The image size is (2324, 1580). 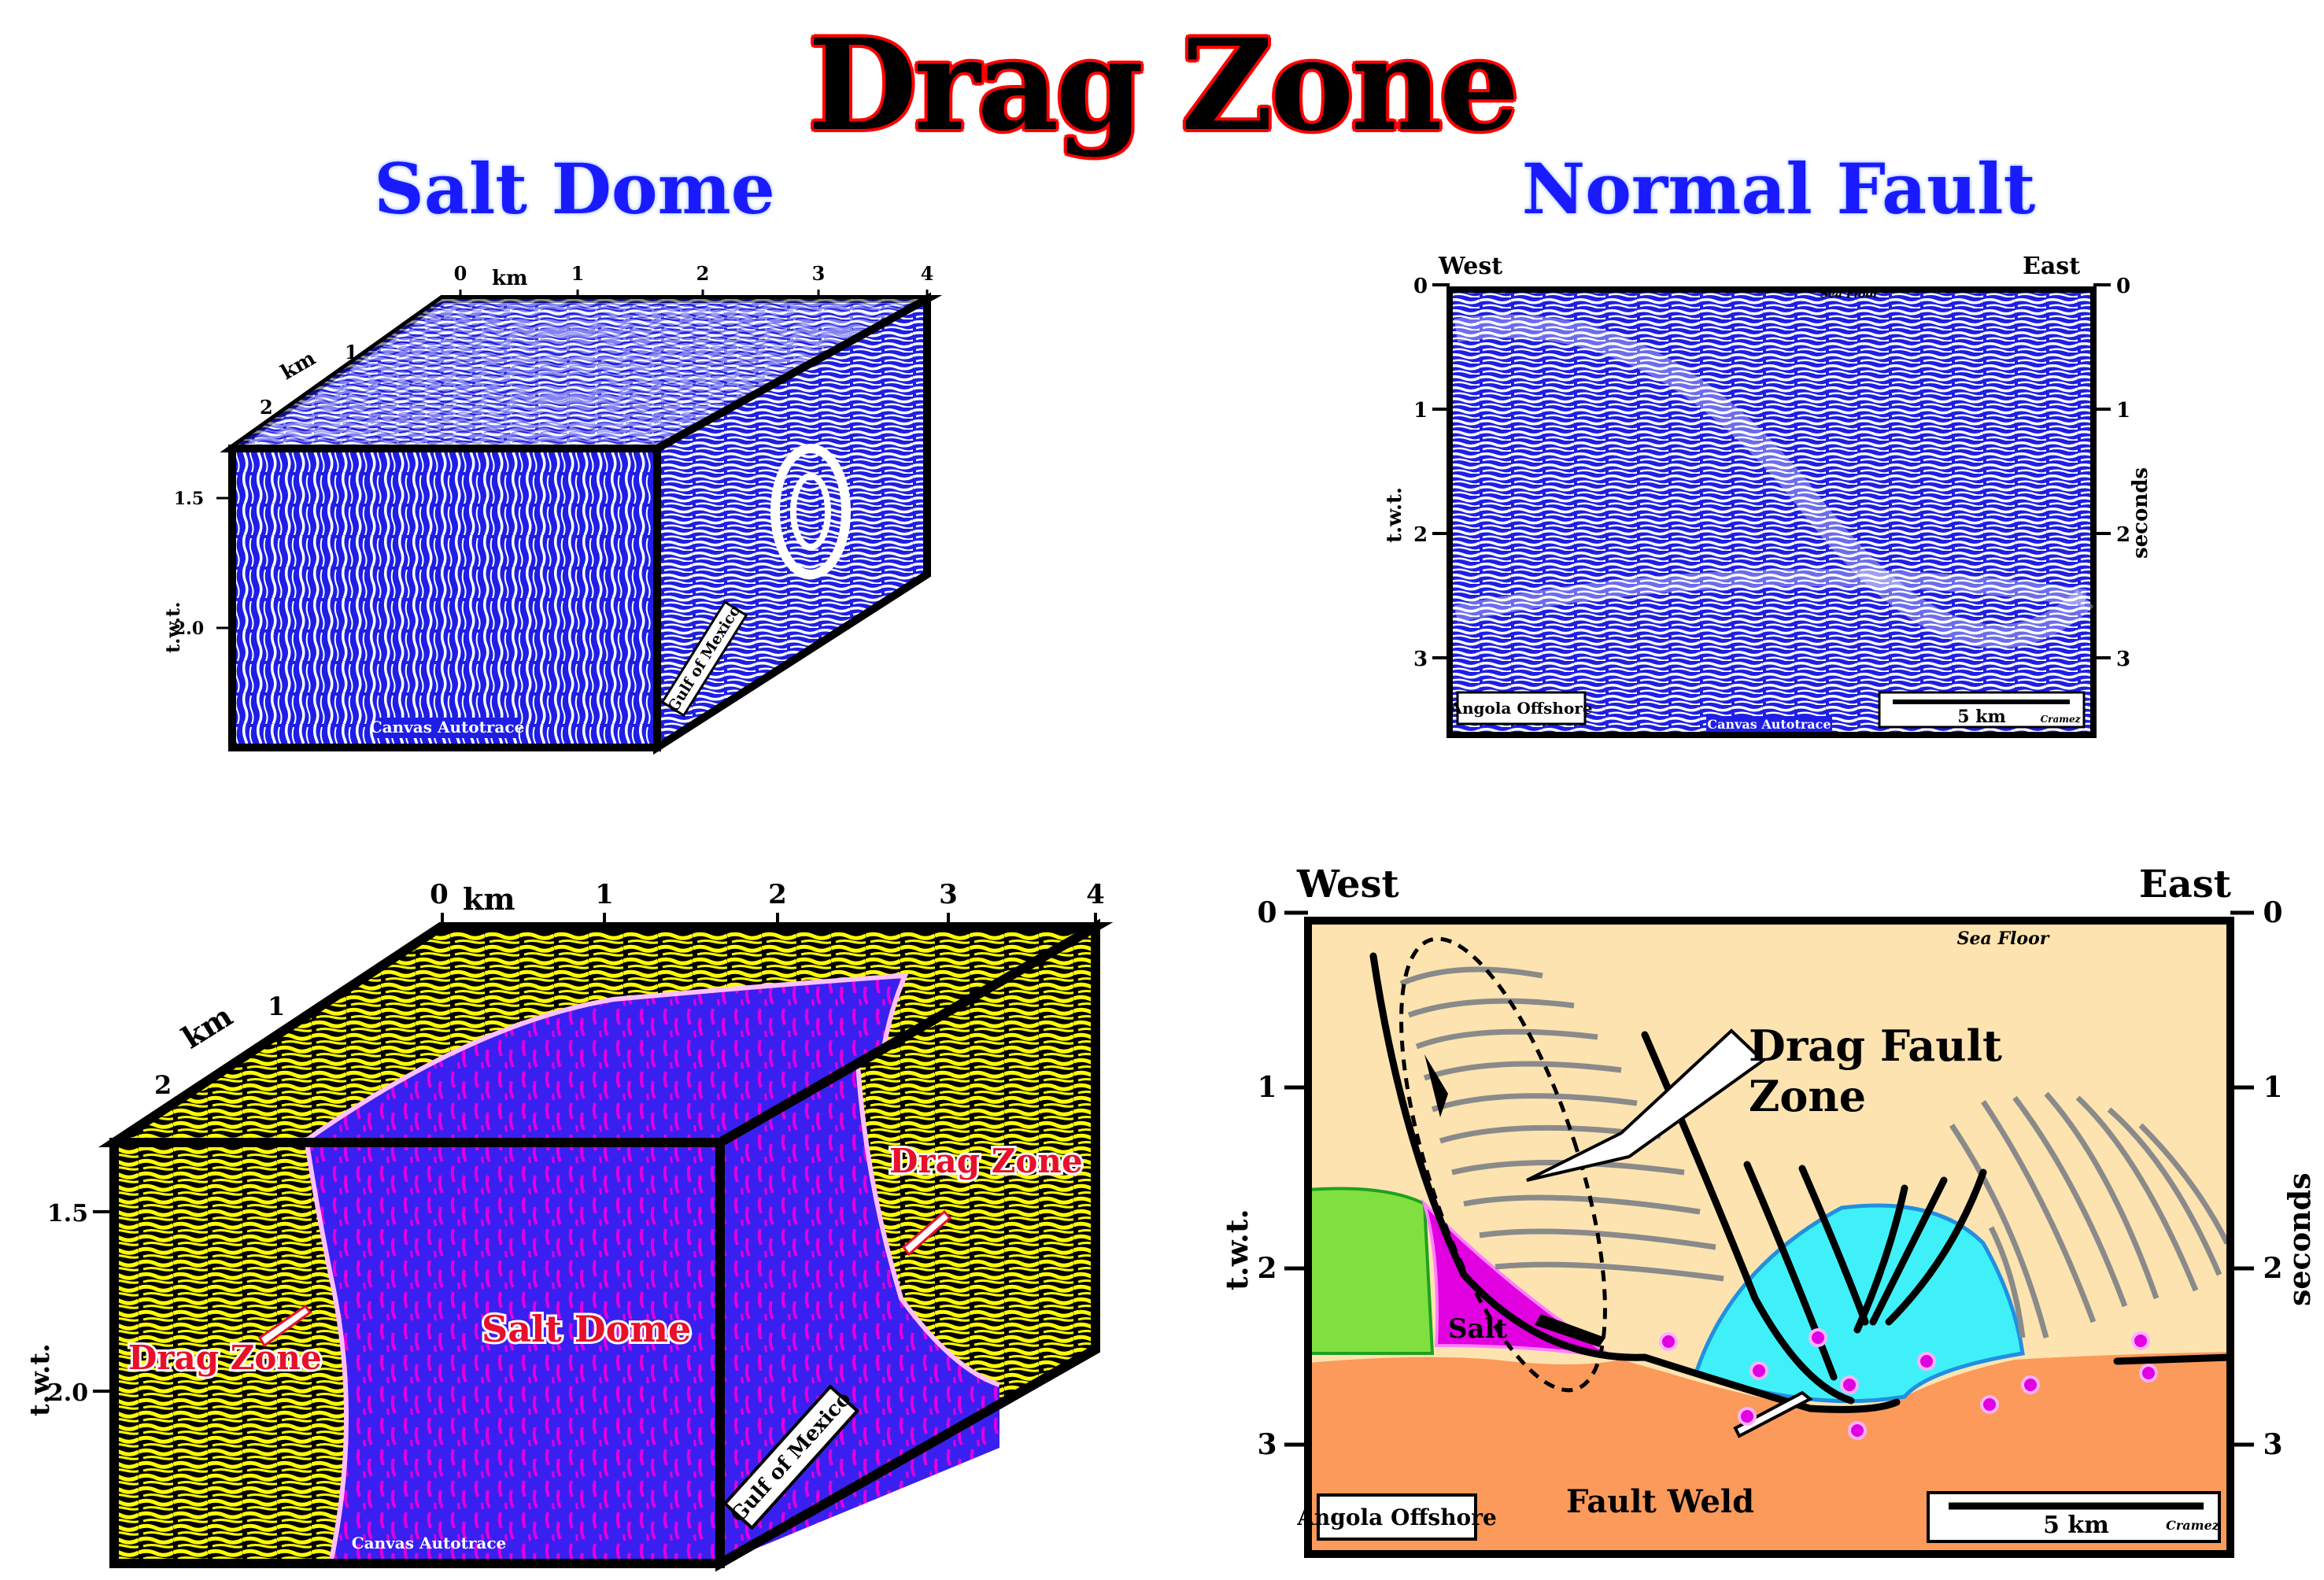 I want to click on salt-top-twt: t.w.t., so click(x=172, y=627).